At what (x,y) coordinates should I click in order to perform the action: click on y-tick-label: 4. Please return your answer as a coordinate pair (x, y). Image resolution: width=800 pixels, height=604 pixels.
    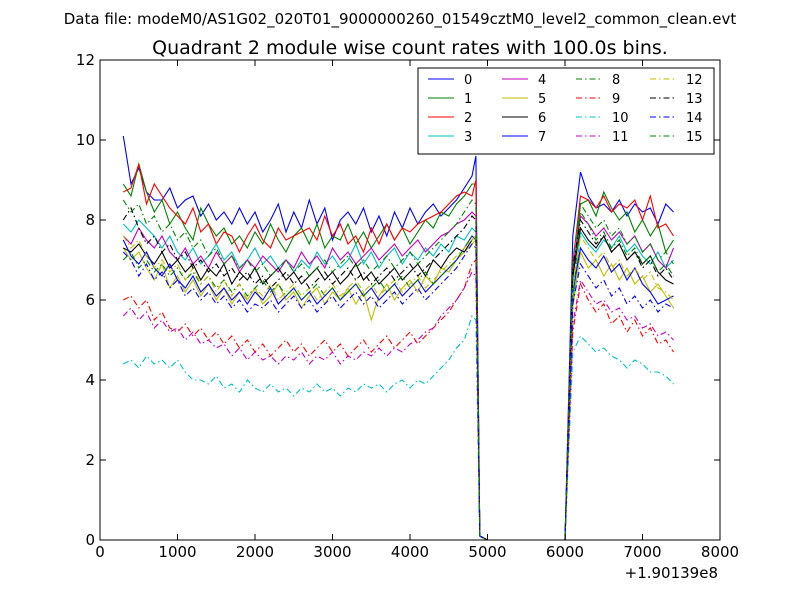
    Looking at the image, I should click on (90, 380).